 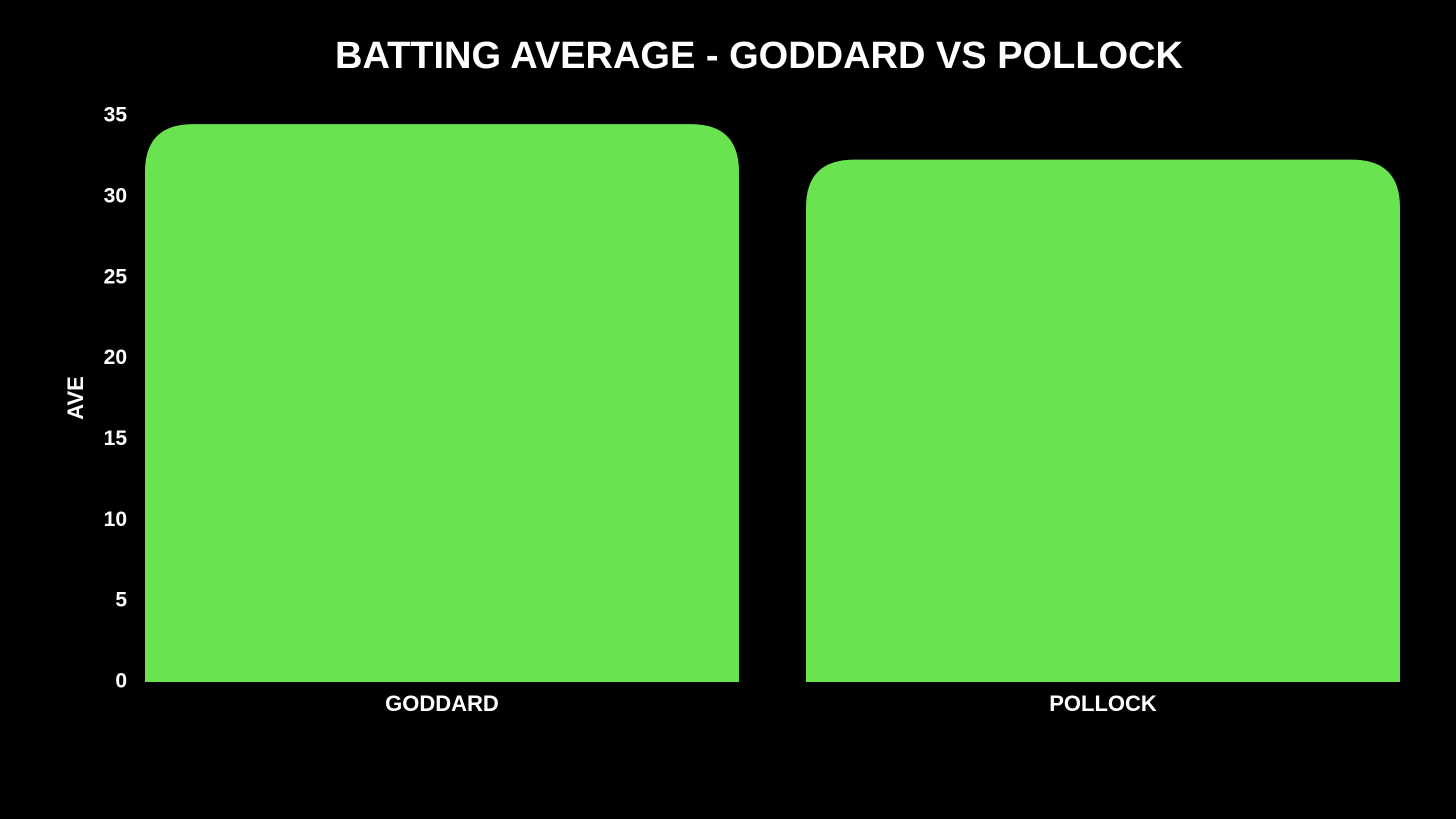 I want to click on y-tick-label: 35, so click(x=116, y=115).